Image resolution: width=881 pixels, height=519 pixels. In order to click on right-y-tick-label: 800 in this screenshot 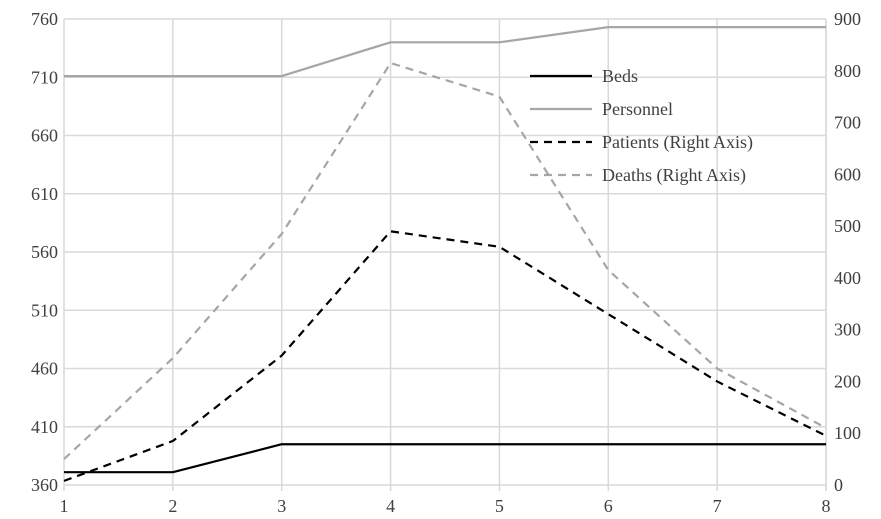, I will do `click(847, 71)`.